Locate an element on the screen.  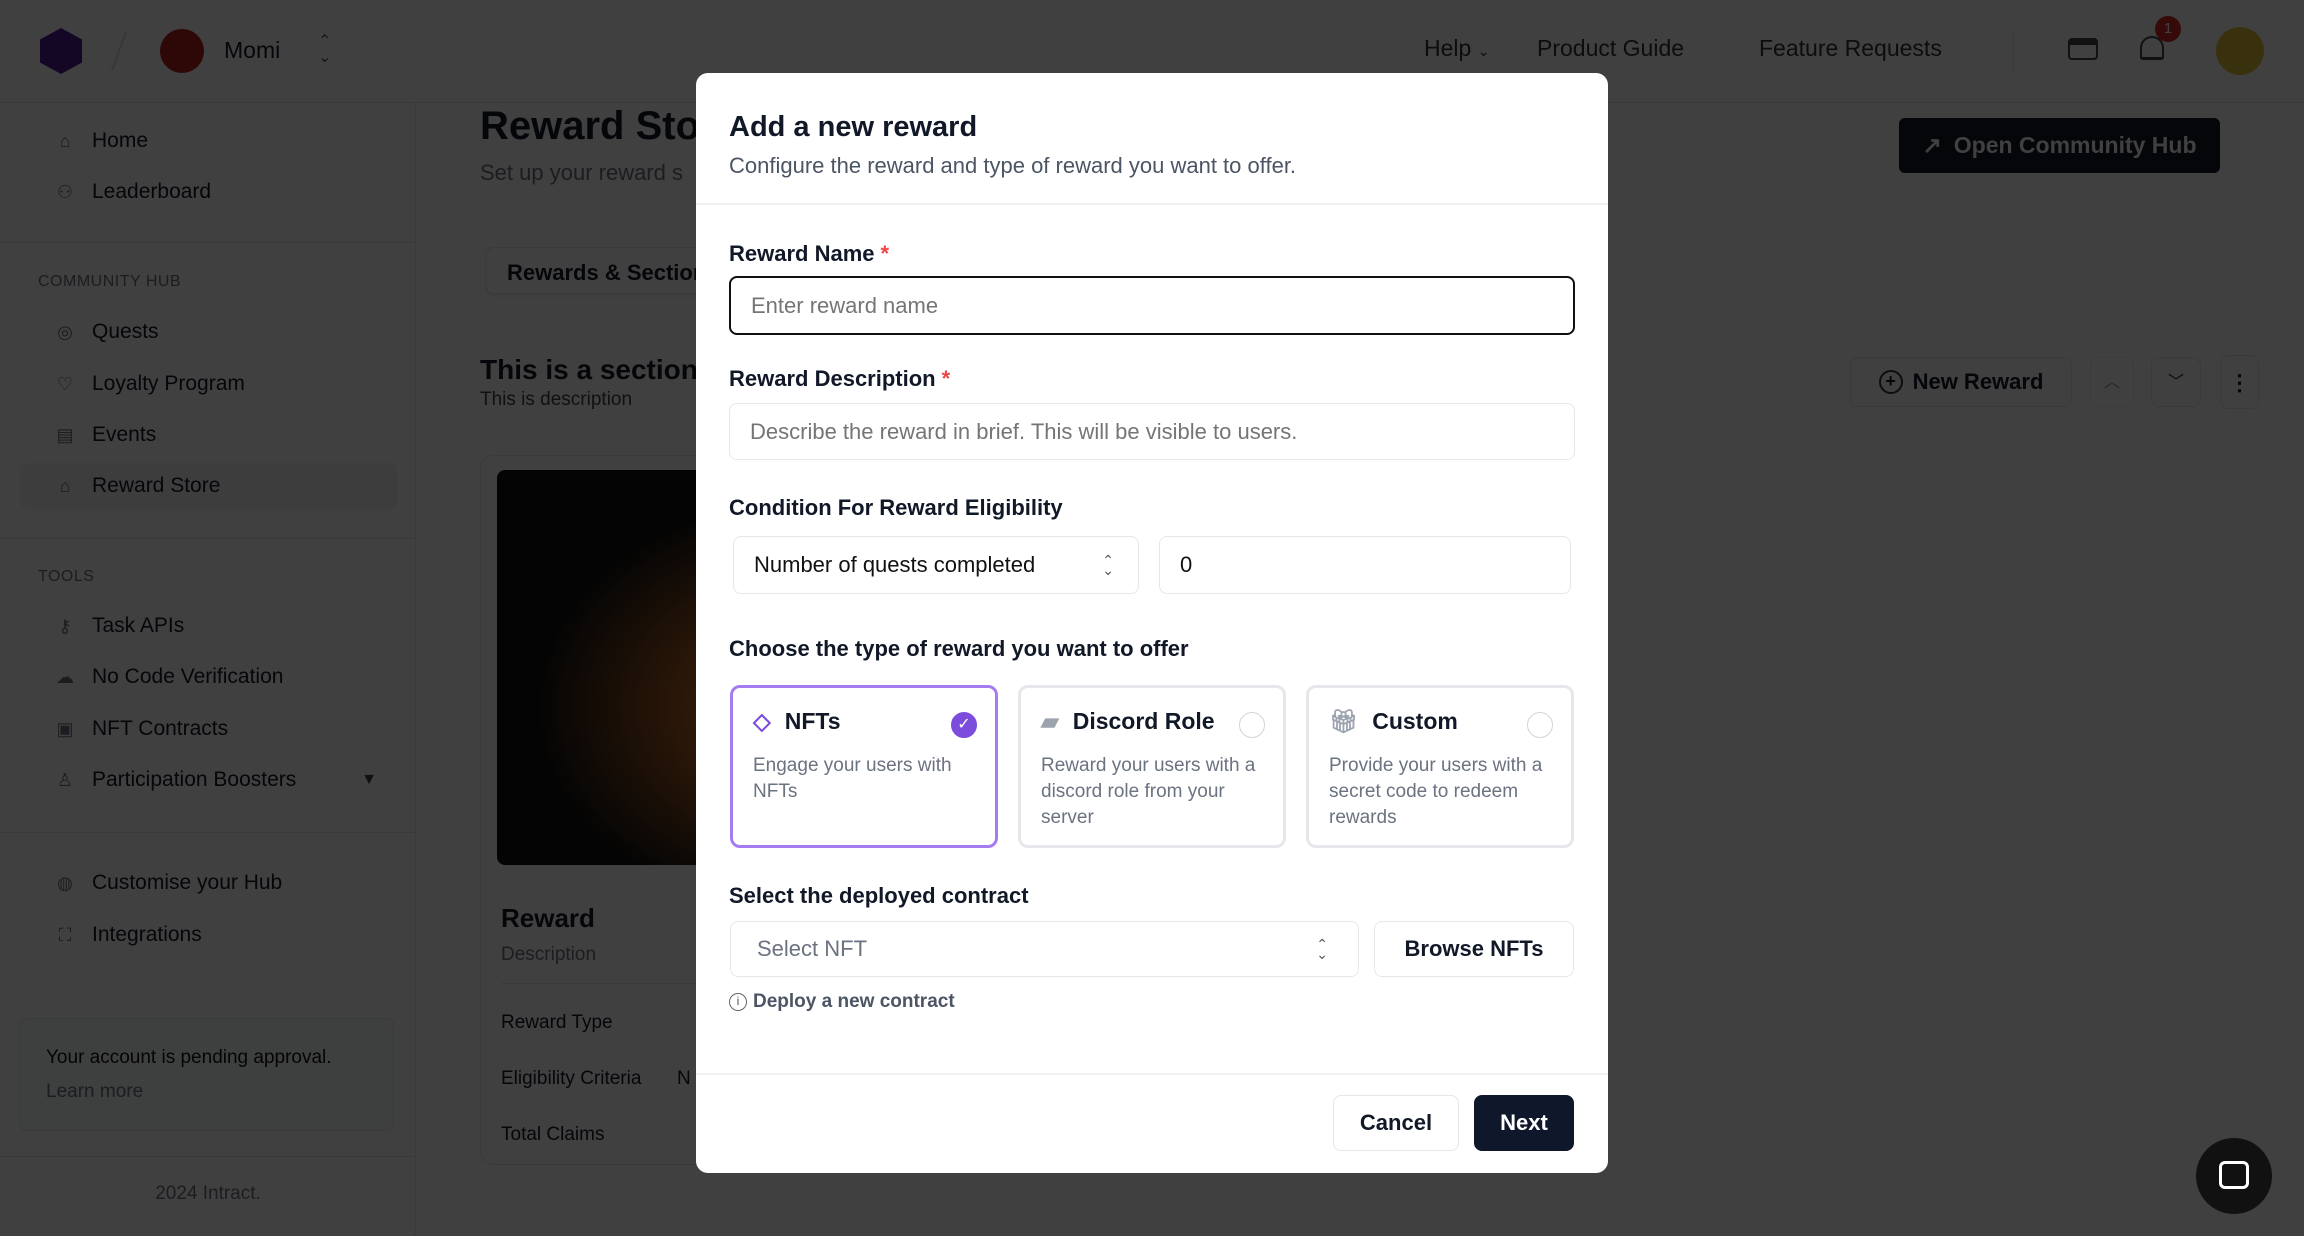
sidebar-item-label: Participation Boosters is located at coordinates (194, 779).